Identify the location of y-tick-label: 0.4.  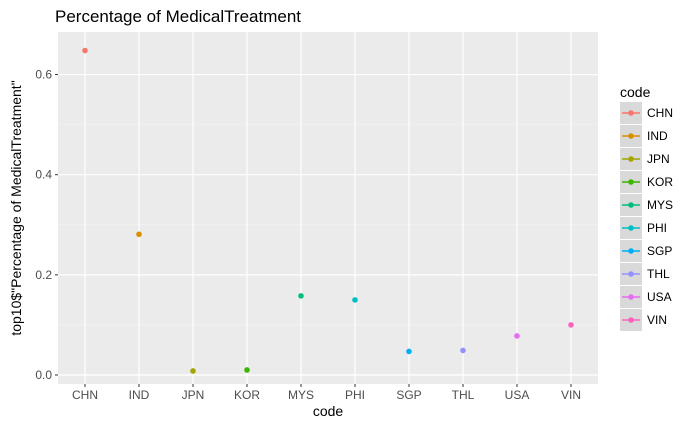
(43, 175).